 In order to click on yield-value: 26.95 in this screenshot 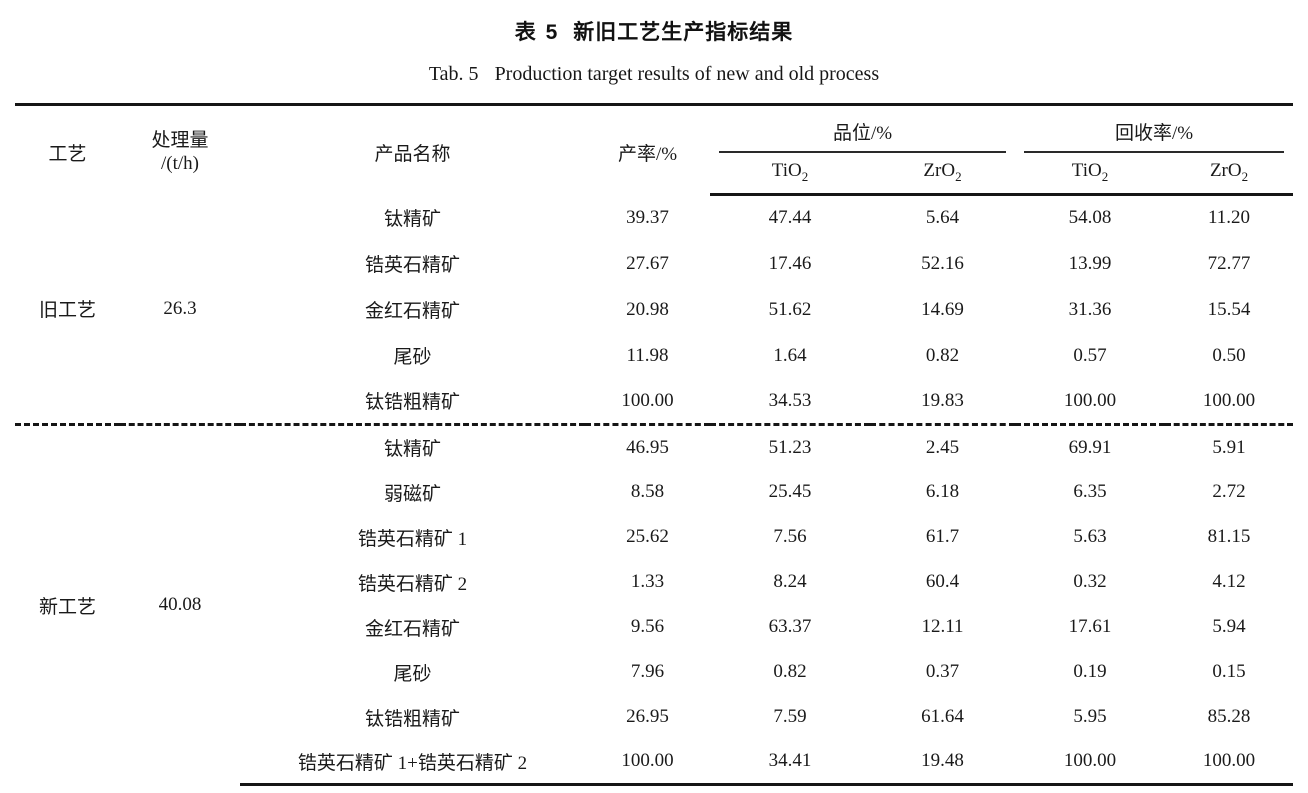, I will do `click(647, 716)`.